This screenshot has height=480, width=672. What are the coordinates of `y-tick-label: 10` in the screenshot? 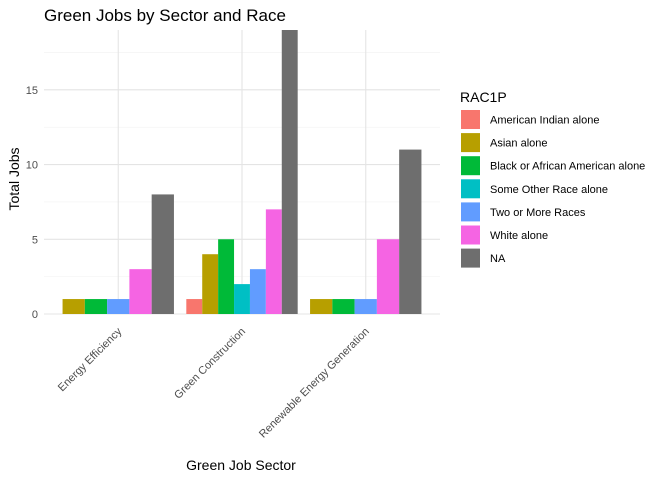 It's located at (32, 166).